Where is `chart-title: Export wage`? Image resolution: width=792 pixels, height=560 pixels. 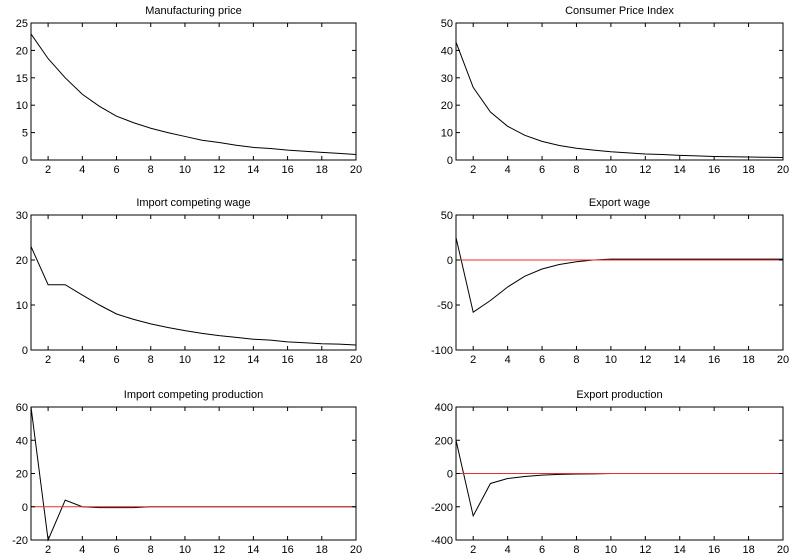 chart-title: Export wage is located at coordinates (619, 203).